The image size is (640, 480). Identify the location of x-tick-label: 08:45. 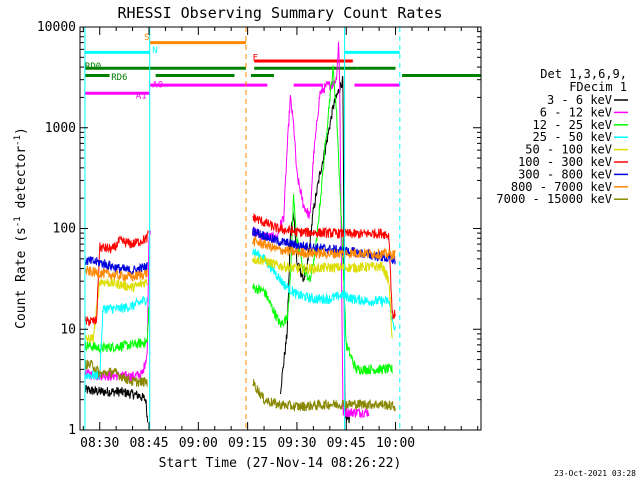
(148, 443).